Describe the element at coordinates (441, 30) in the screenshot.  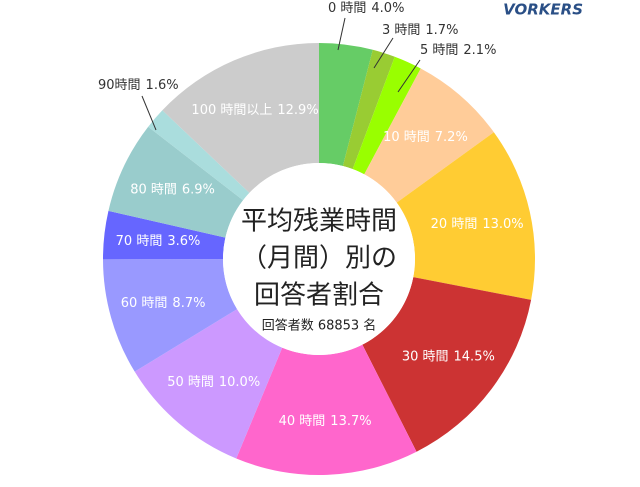
I see `value-label: 1.7%` at that location.